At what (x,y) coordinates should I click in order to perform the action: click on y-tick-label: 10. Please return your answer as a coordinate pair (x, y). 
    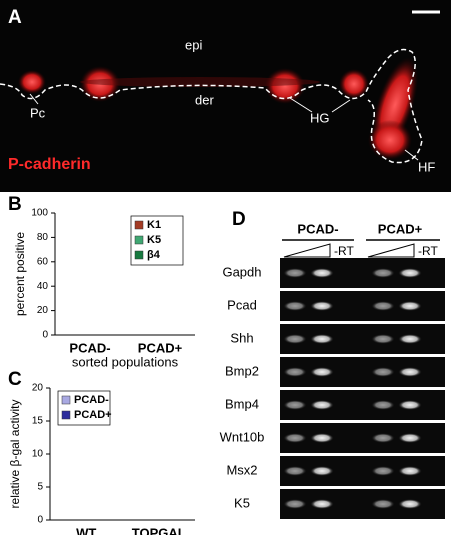
    Looking at the image, I should click on (38, 454).